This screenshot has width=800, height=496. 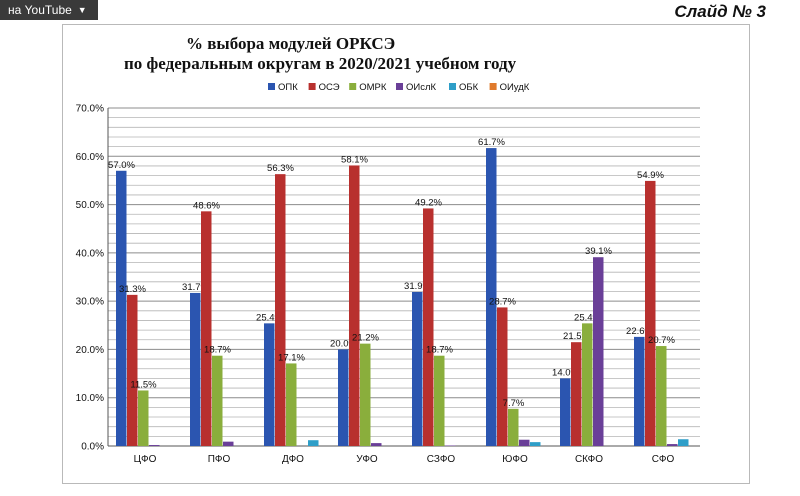 What do you see at coordinates (90, 302) in the screenshot?
I see `y-tick-label: 30.0%` at bounding box center [90, 302].